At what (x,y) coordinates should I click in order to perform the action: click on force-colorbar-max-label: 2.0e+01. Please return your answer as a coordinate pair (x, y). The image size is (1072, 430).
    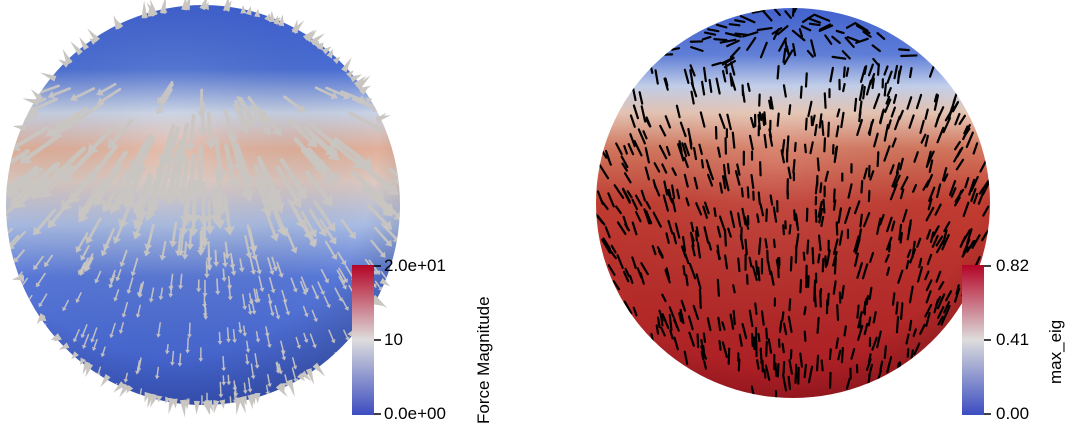
    Looking at the image, I should click on (415, 265).